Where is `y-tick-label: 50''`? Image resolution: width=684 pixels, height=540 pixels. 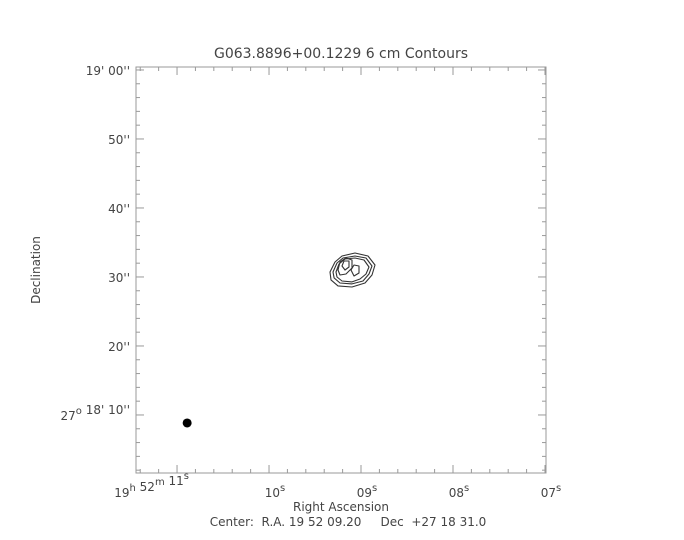 y-tick-label: 50'' is located at coordinates (119, 140).